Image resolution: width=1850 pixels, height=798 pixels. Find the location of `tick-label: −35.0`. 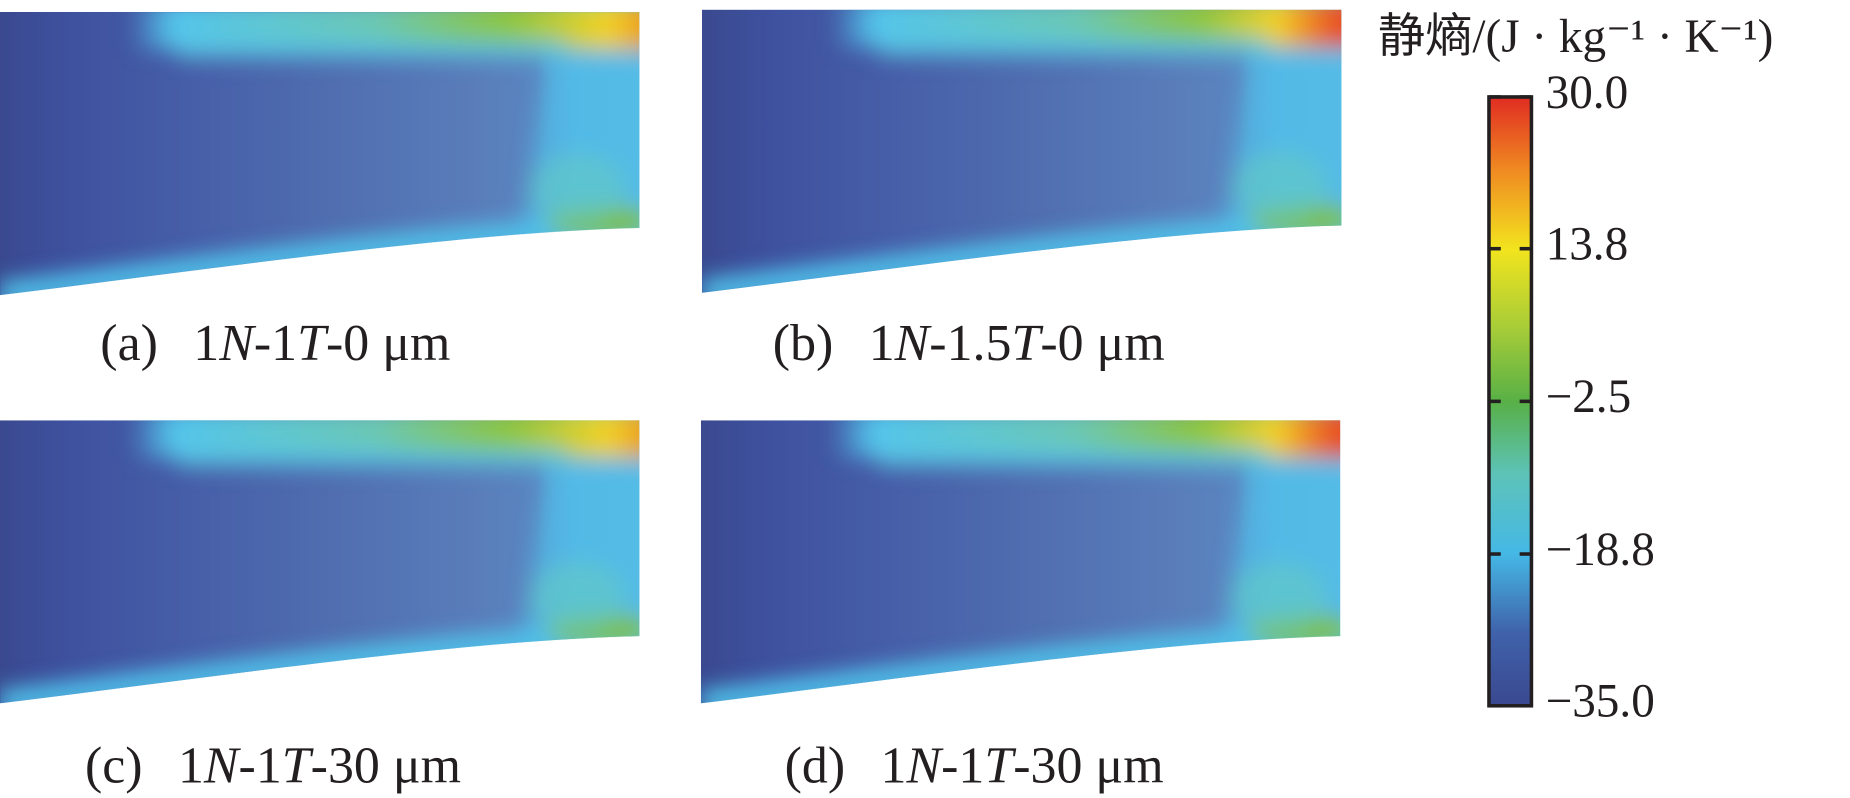

tick-label: −35.0 is located at coordinates (1600, 702).